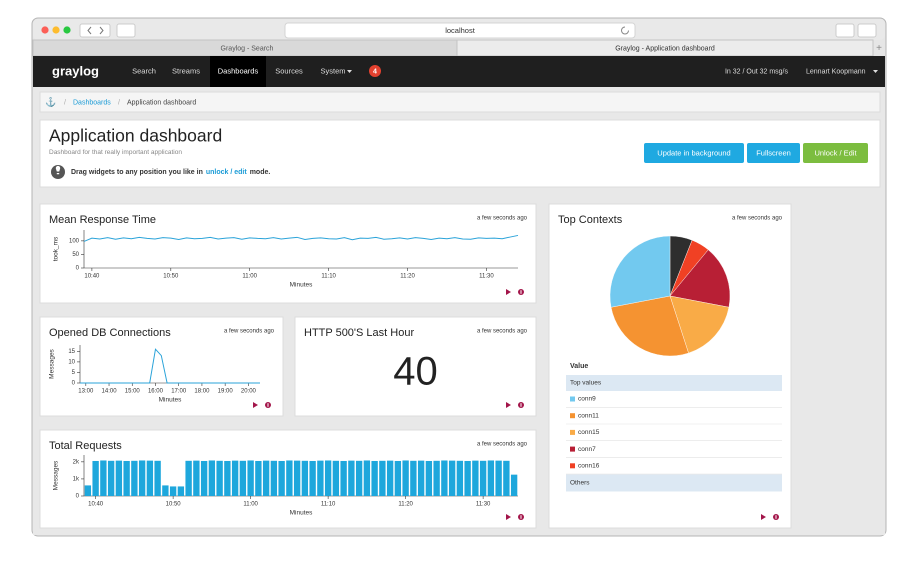 This screenshot has width=920, height=584. I want to click on navbar, so click(459, 71).